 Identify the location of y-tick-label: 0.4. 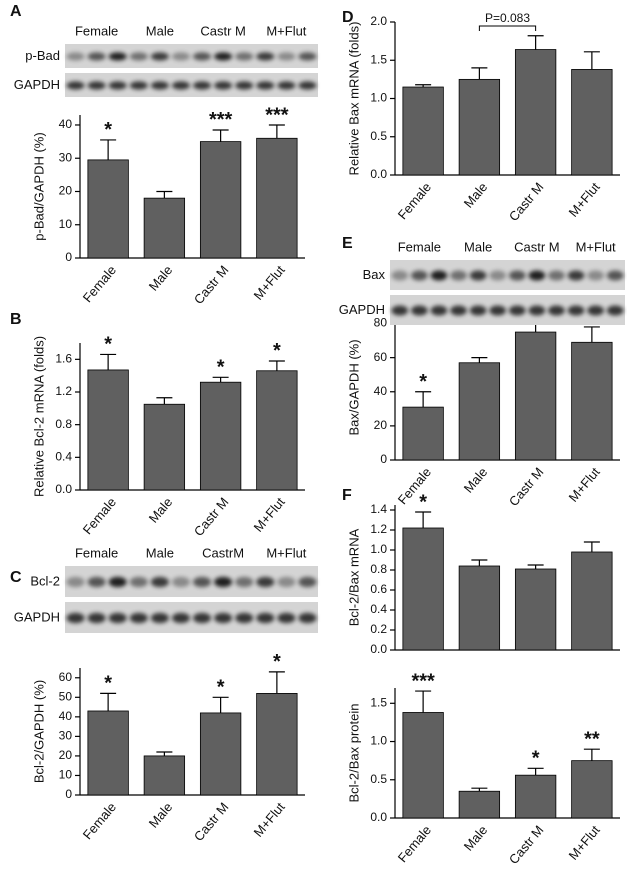
(378, 609).